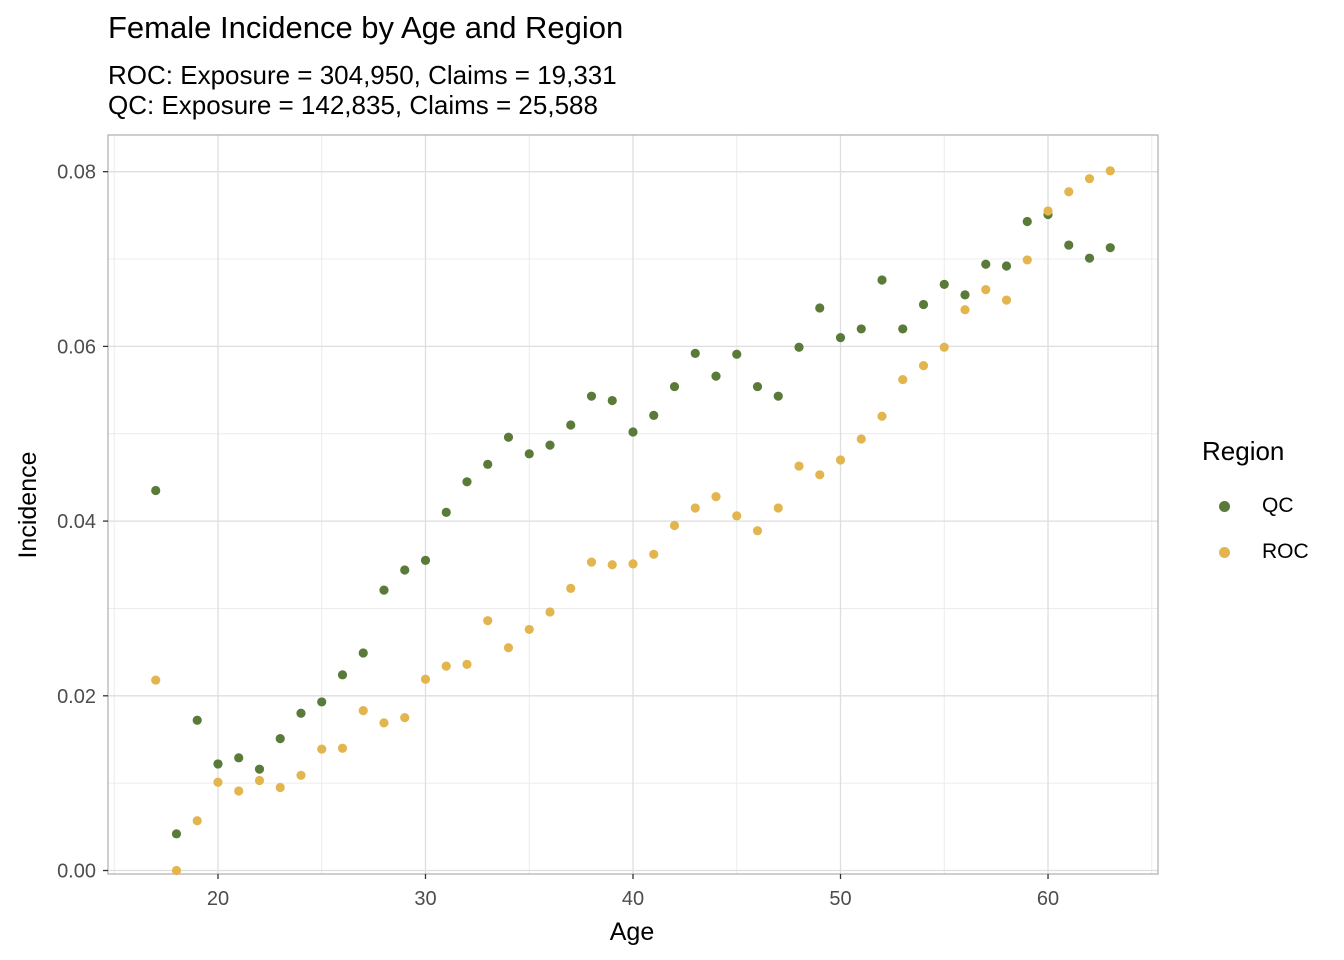  What do you see at coordinates (632, 932) in the screenshot?
I see `x-axis-title: Age` at bounding box center [632, 932].